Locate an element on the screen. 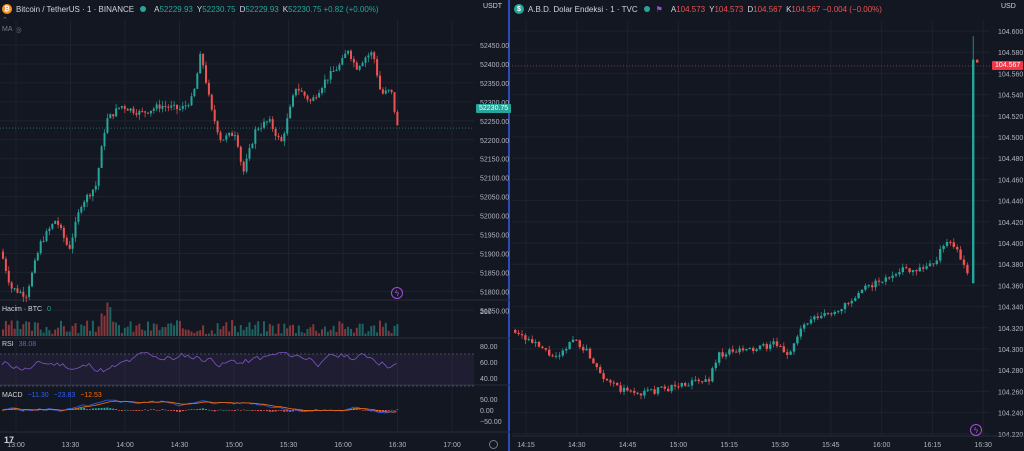 This screenshot has height=451, width=1024. macd-value-1: −11.30 is located at coordinates (38, 395).